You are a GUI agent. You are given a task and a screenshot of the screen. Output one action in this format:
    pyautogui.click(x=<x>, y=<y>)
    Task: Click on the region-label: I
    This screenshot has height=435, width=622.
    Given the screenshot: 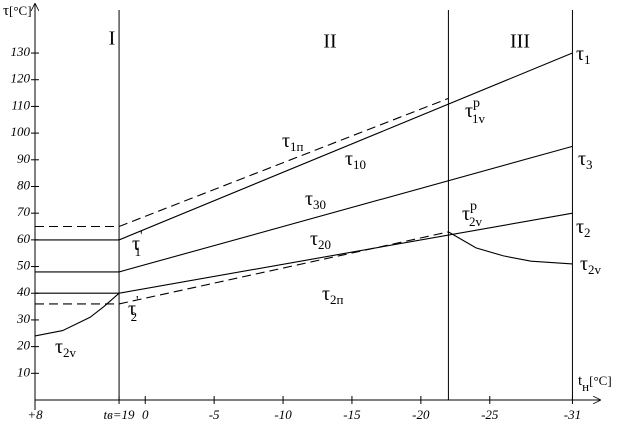 What is the action you would take?
    pyautogui.click(x=112, y=39)
    